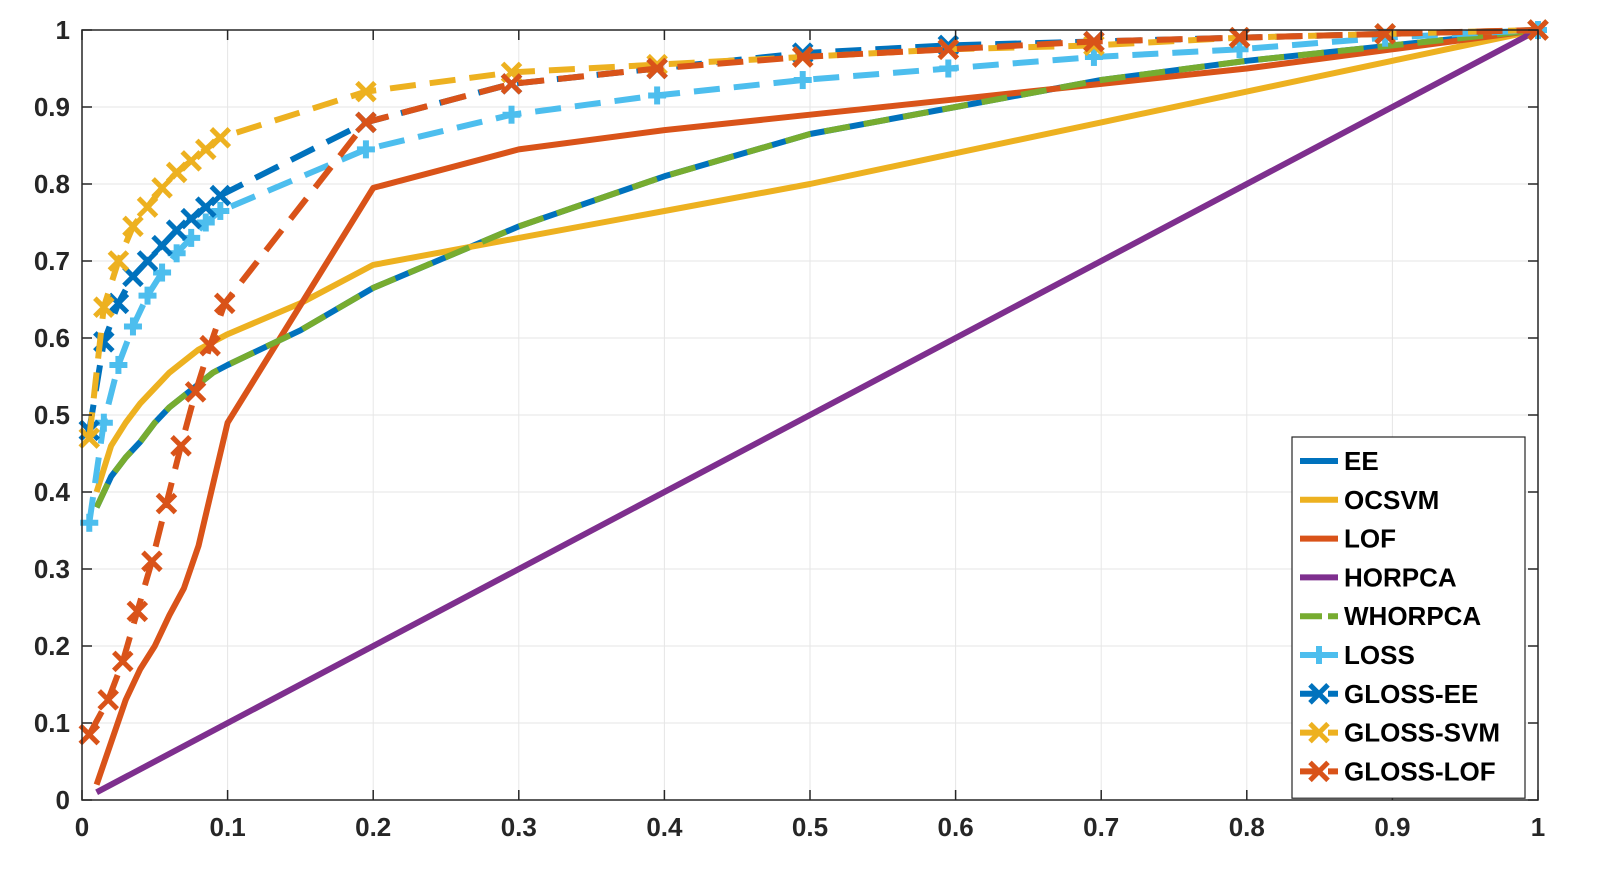 The image size is (1601, 883). What do you see at coordinates (63, 800) in the screenshot?
I see `y-tick-label: 0` at bounding box center [63, 800].